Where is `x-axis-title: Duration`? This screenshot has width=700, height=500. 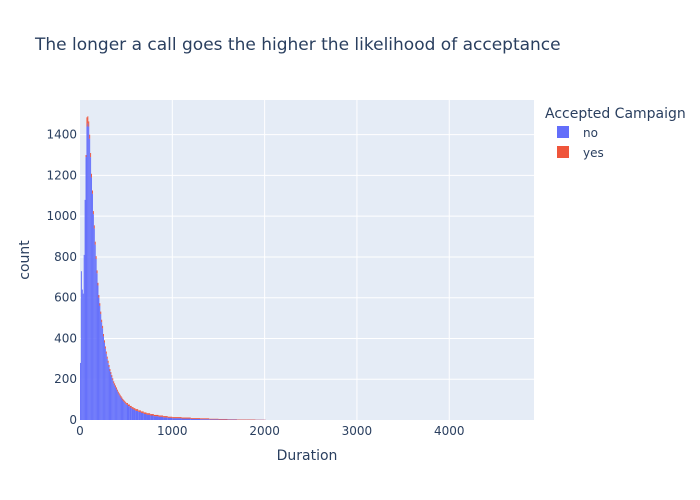
x-axis-title: Duration is located at coordinates (307, 456).